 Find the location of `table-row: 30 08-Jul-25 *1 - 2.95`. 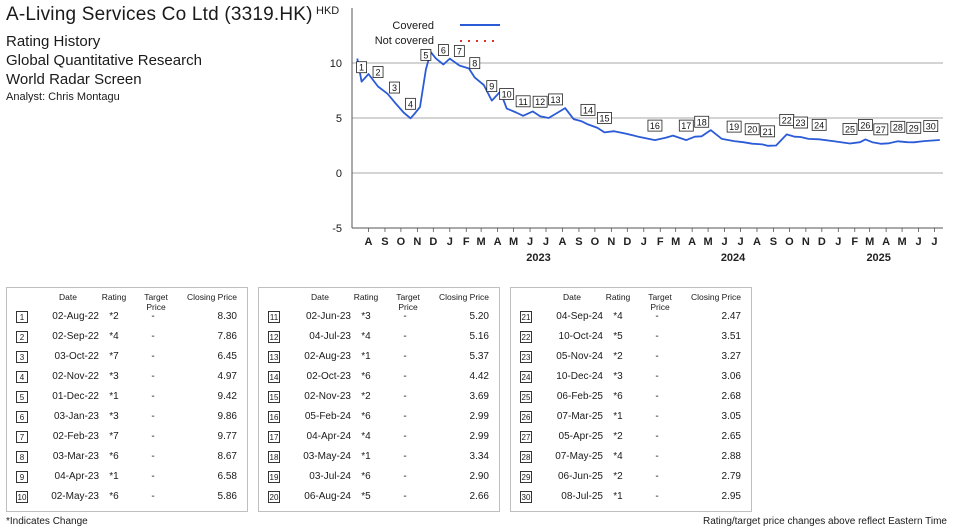

table-row: 30 08-Jul-25 *1 - 2.95 is located at coordinates (631, 497).